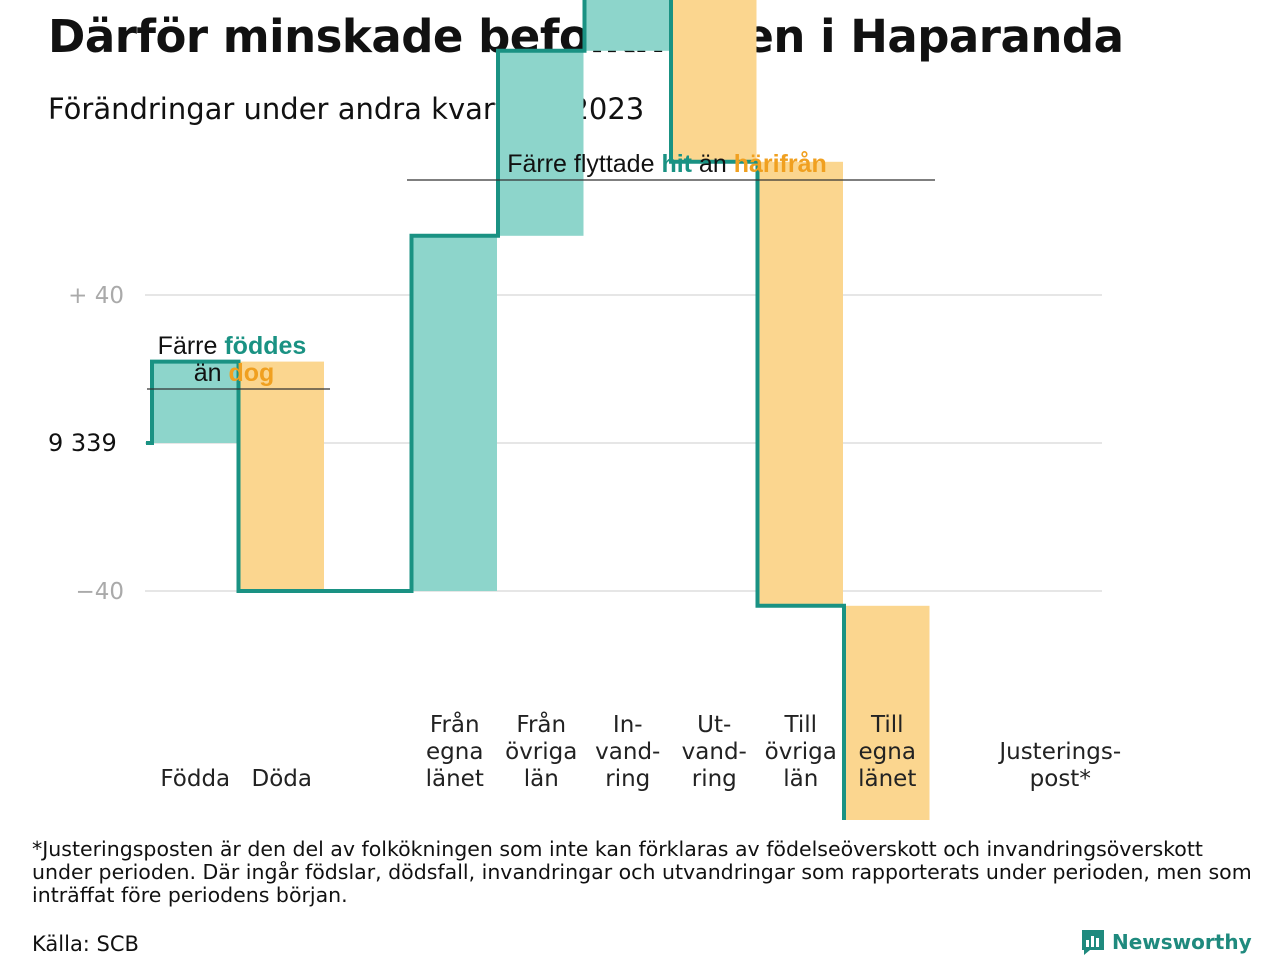  Describe the element at coordinates (627, 752) in the screenshot. I see `category-label: In-vand-ring` at that location.